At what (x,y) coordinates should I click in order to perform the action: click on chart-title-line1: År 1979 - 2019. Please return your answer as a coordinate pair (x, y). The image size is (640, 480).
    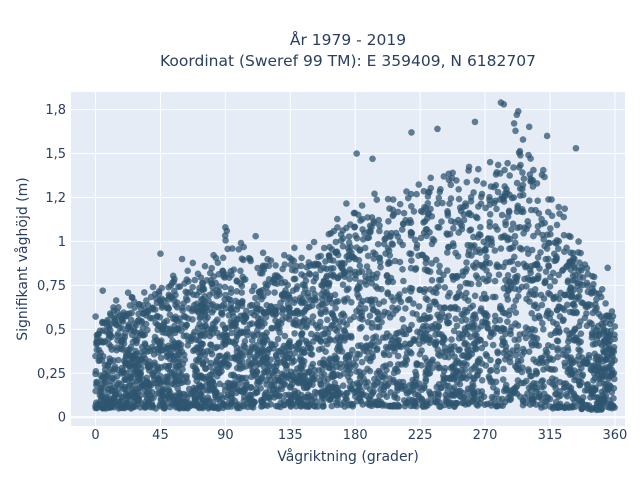
    Looking at the image, I should click on (348, 39).